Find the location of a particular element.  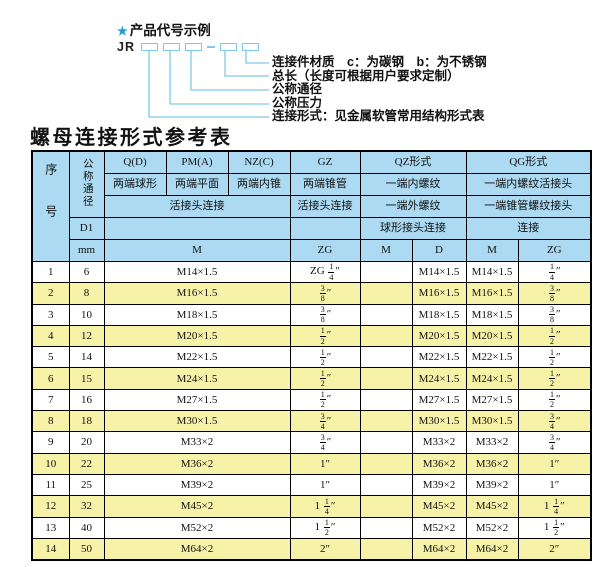

code-label-length: 总长（长度可根据用户要求定制） is located at coordinates (366, 75).